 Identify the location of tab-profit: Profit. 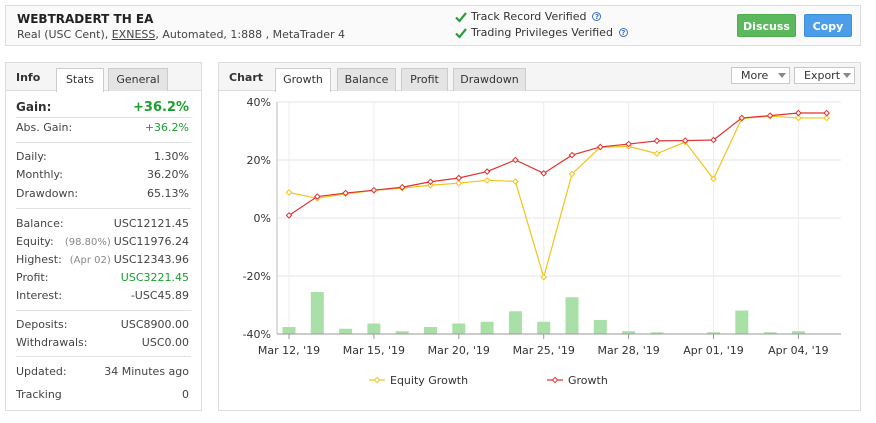
(424, 79).